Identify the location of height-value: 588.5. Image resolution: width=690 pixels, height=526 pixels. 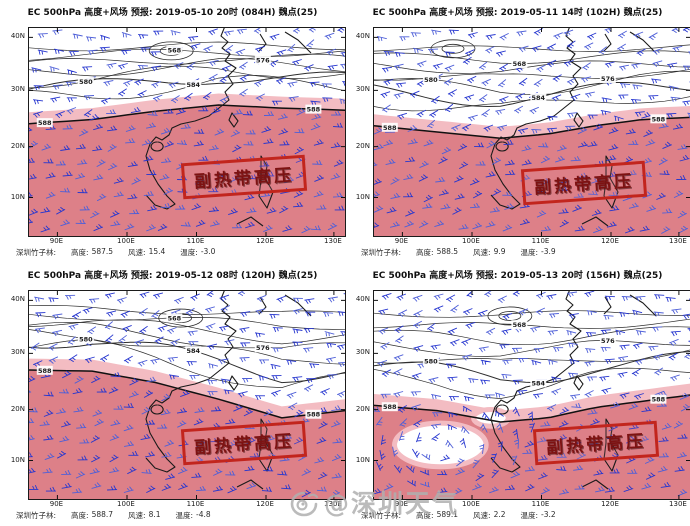
(447, 251).